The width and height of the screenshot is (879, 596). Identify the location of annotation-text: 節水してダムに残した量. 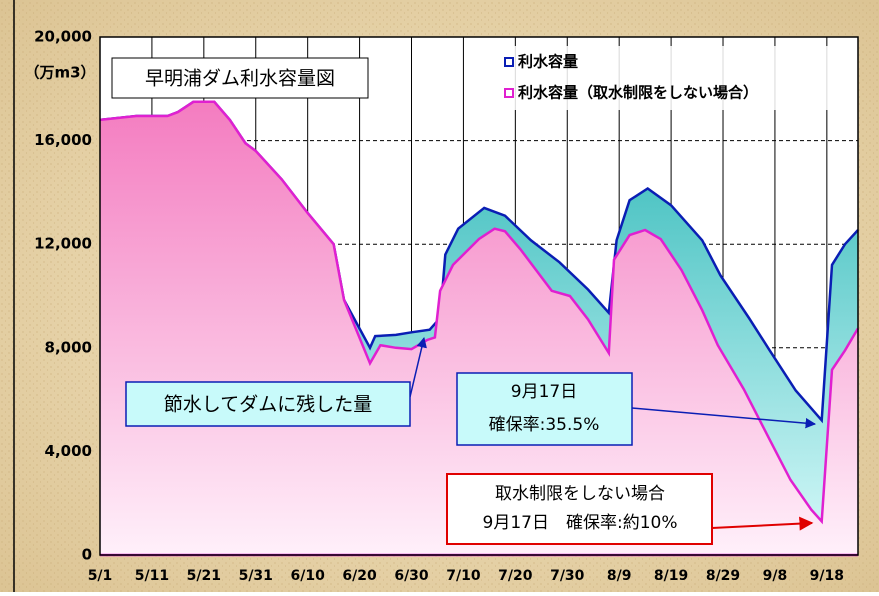
(268, 405).